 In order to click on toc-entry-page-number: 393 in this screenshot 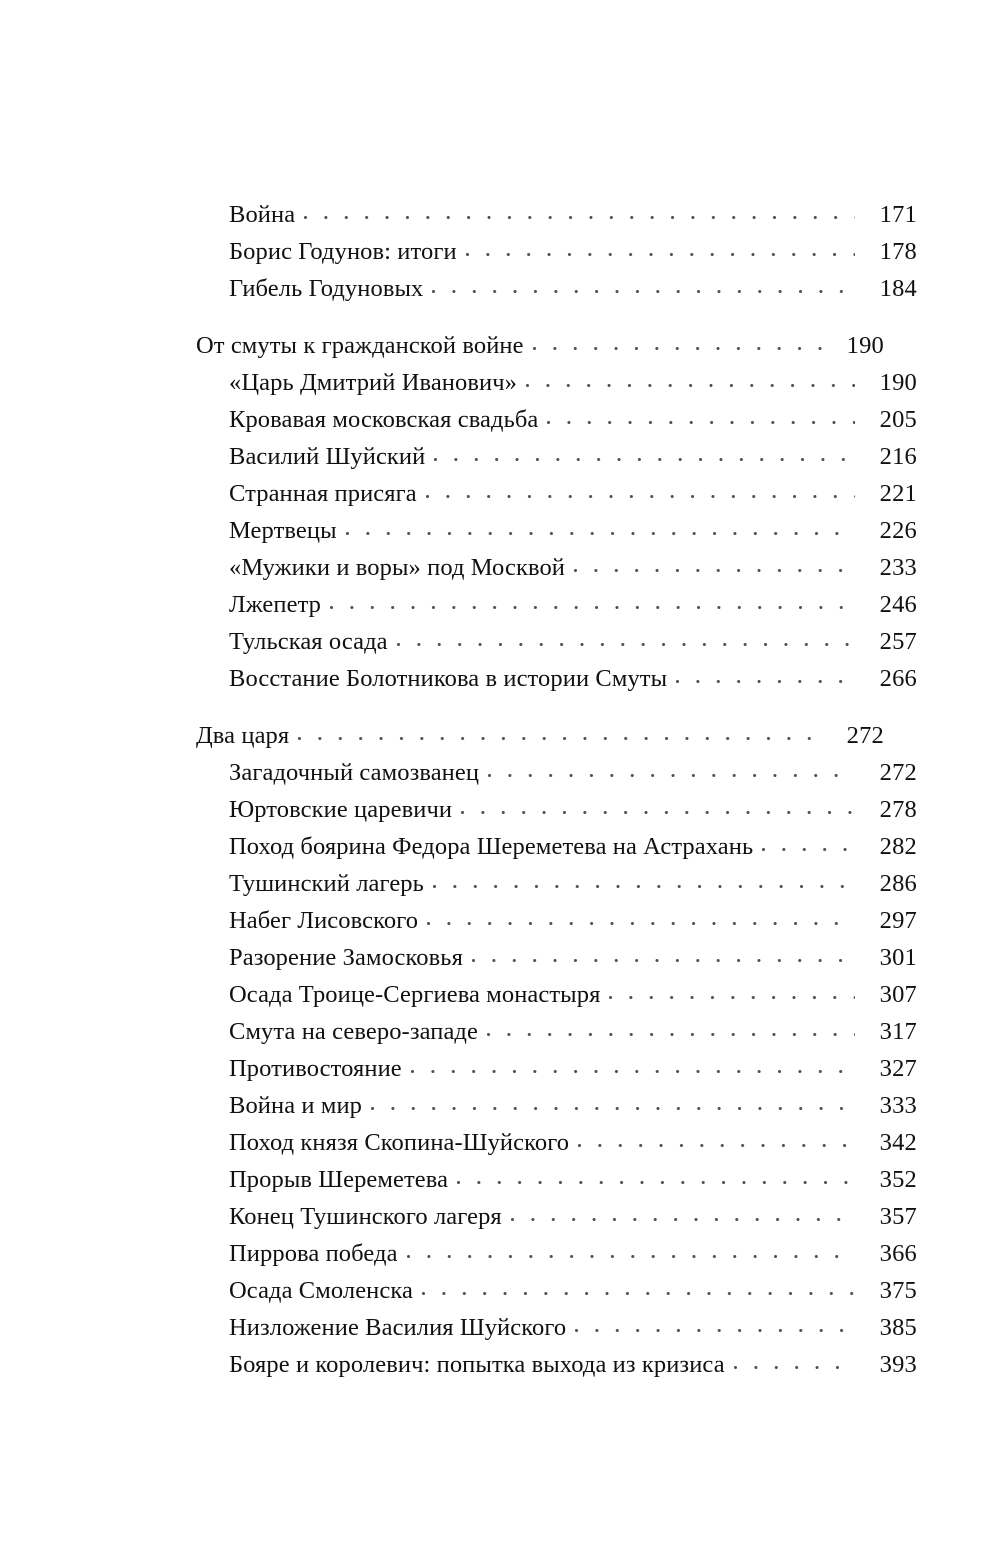, I will do `click(898, 1364)`.